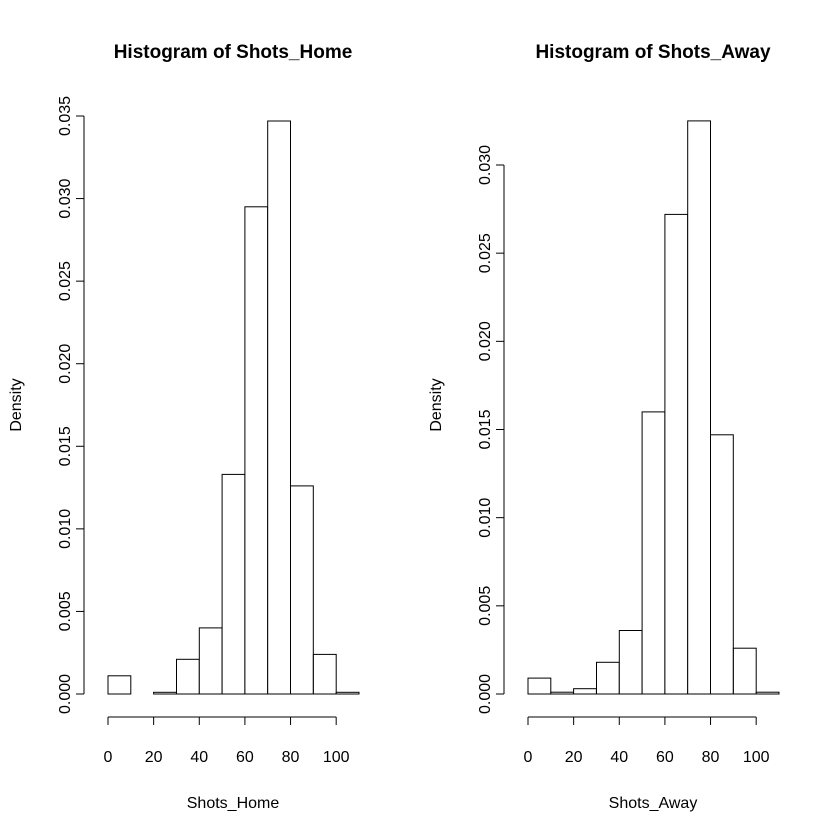  What do you see at coordinates (233, 803) in the screenshot?
I see `x-axis-label: Shots_Home` at bounding box center [233, 803].